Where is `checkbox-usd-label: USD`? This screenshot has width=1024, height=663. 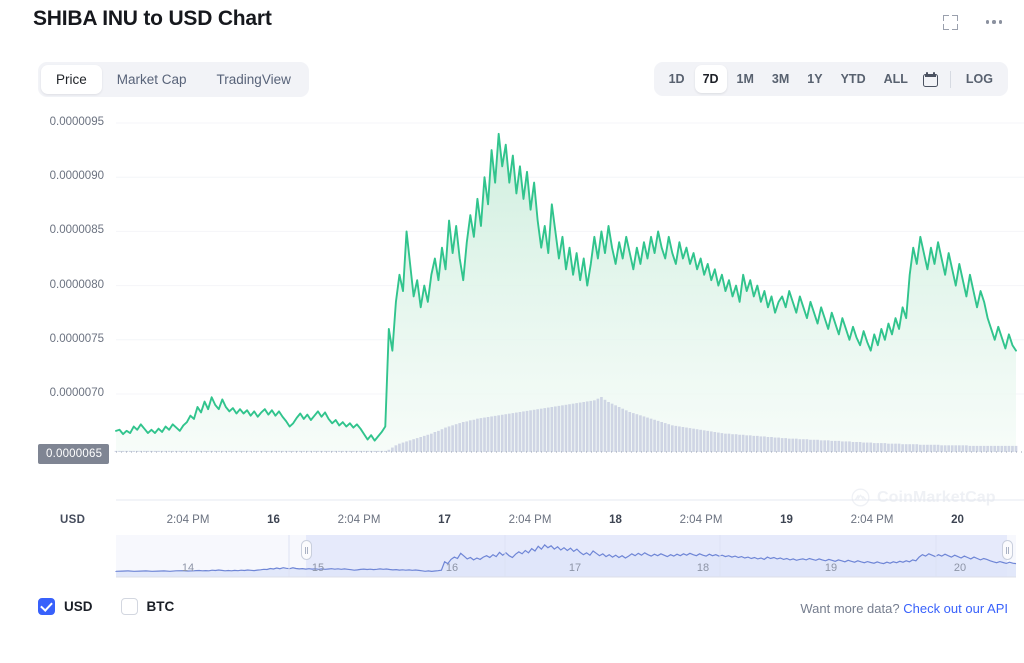
checkbox-usd-label: USD is located at coordinates (78, 606).